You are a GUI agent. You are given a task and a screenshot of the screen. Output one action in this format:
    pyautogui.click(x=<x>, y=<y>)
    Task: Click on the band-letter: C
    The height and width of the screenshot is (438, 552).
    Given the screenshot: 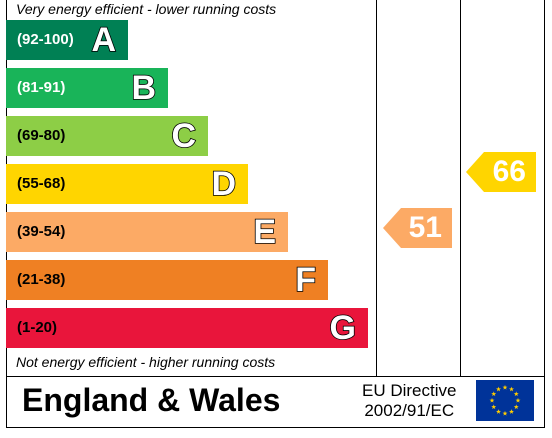 What is the action you would take?
    pyautogui.click(x=184, y=136)
    